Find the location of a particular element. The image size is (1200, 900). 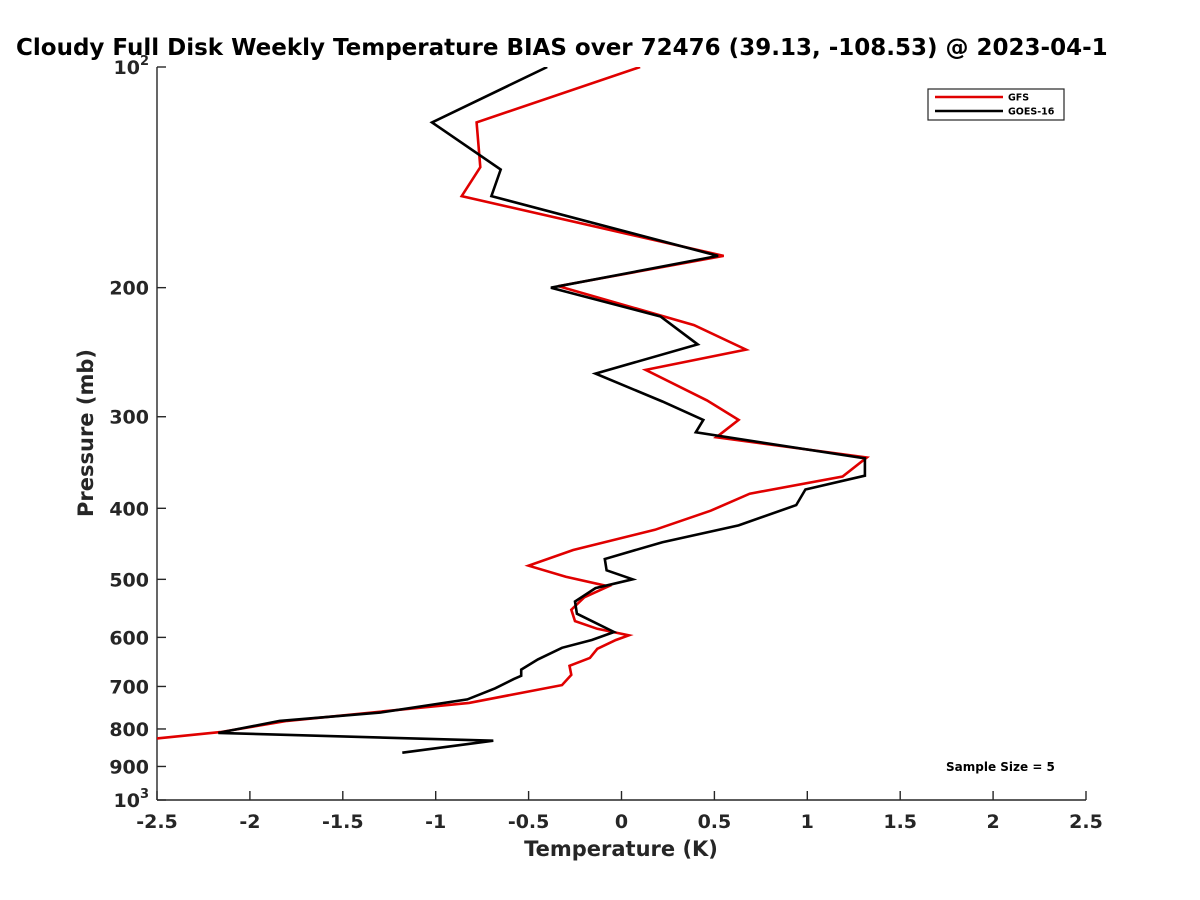

y-tick-label: 900 is located at coordinates (129, 767).